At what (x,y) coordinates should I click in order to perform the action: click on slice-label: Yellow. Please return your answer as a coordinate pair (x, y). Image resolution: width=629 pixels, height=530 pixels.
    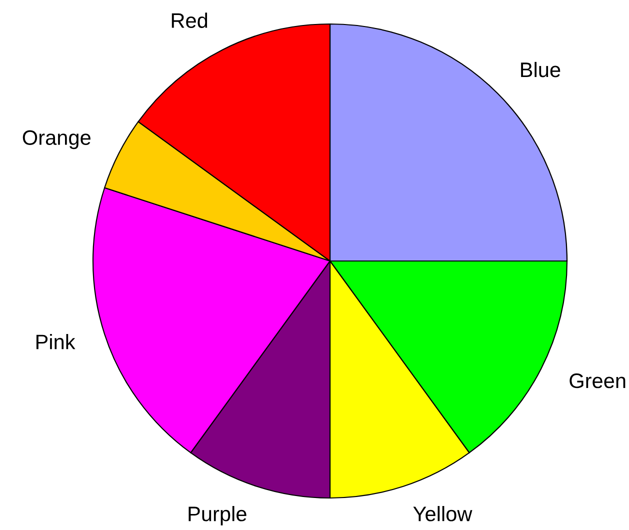
    Looking at the image, I should click on (442, 514).